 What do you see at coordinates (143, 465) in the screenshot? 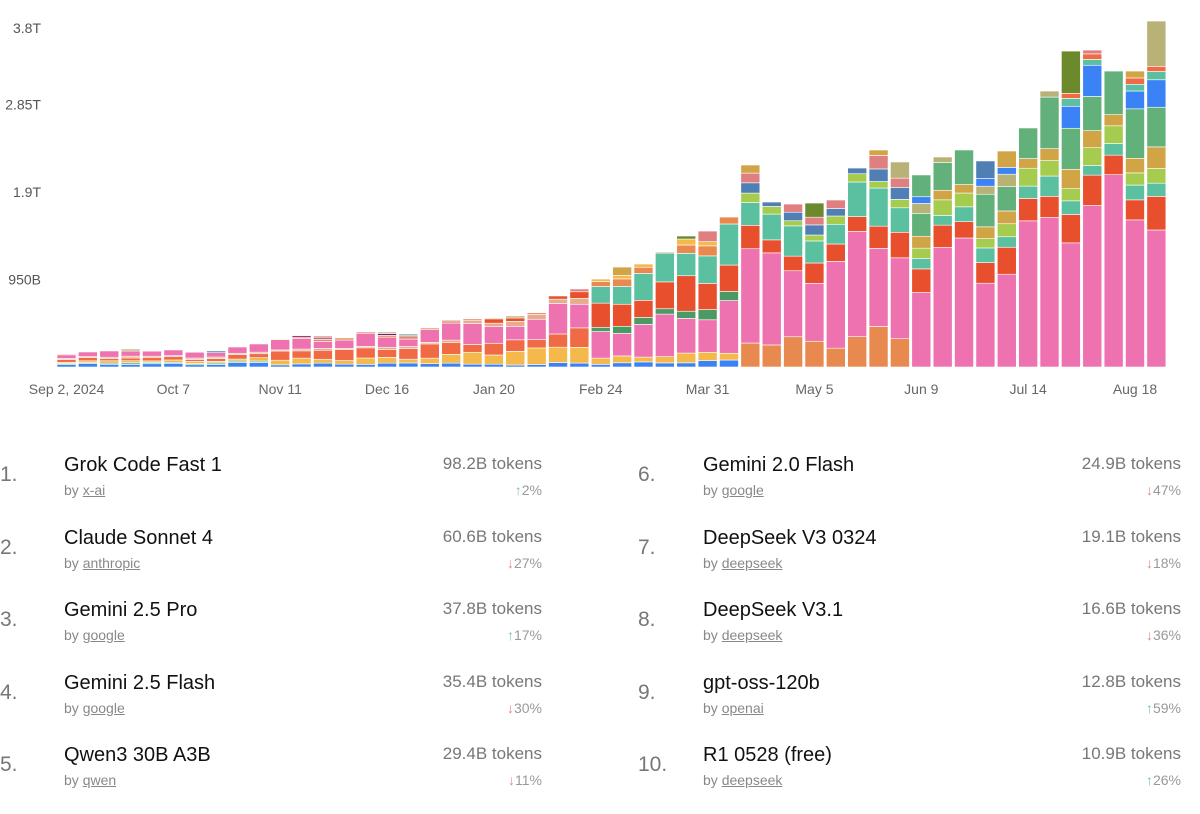
I see `model-name: Grok Code Fast 1` at bounding box center [143, 465].